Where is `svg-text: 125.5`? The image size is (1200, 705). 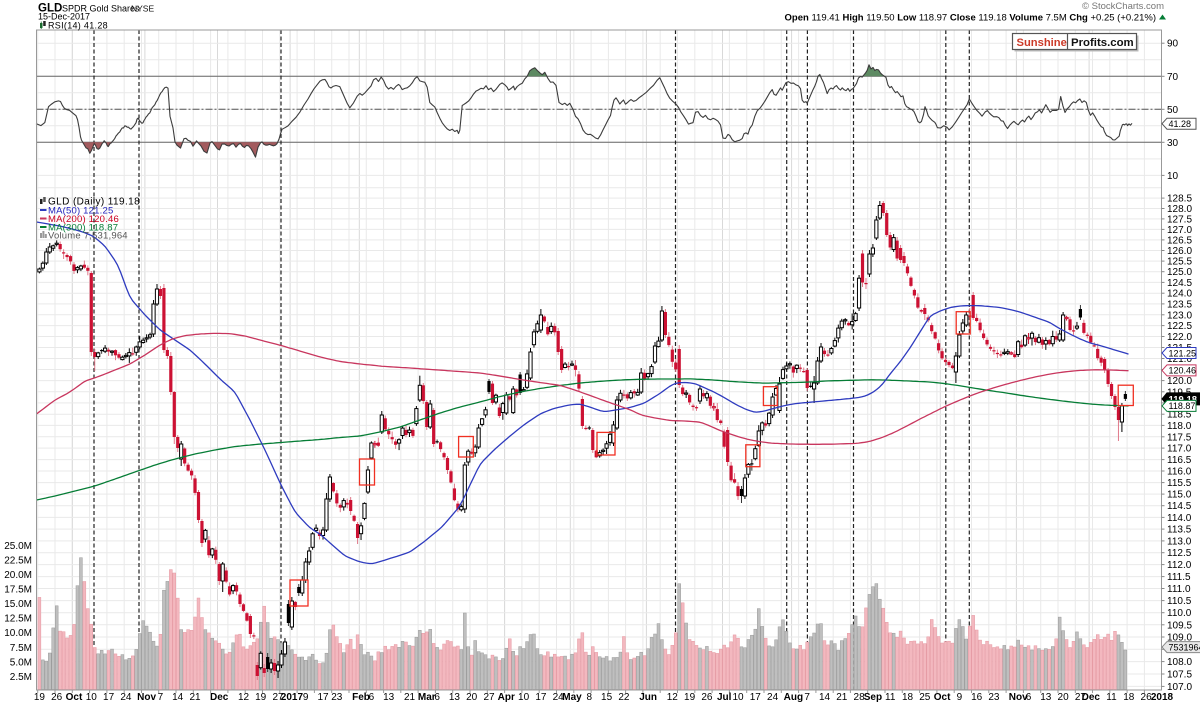
svg-text: 125.5 is located at coordinates (1179, 262).